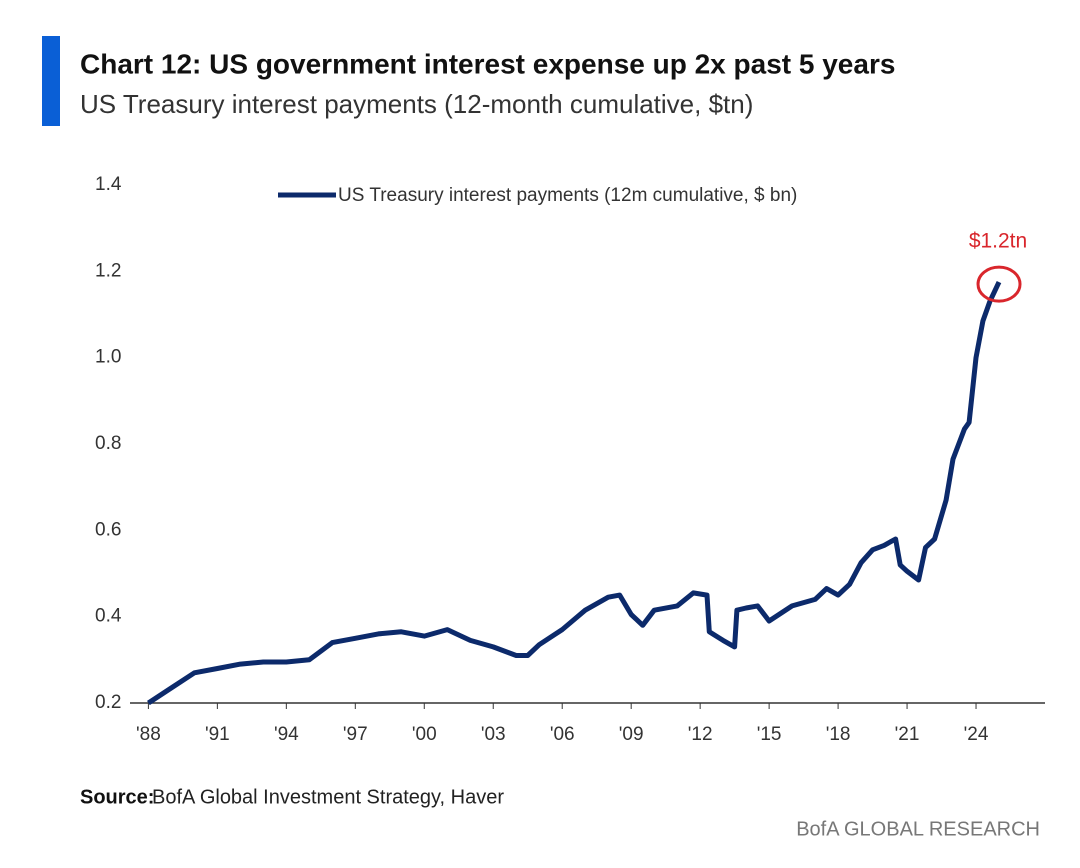 This screenshot has width=1080, height=868. What do you see at coordinates (918, 829) in the screenshot?
I see `brand: BofA GLOBAL RESEARCH` at bounding box center [918, 829].